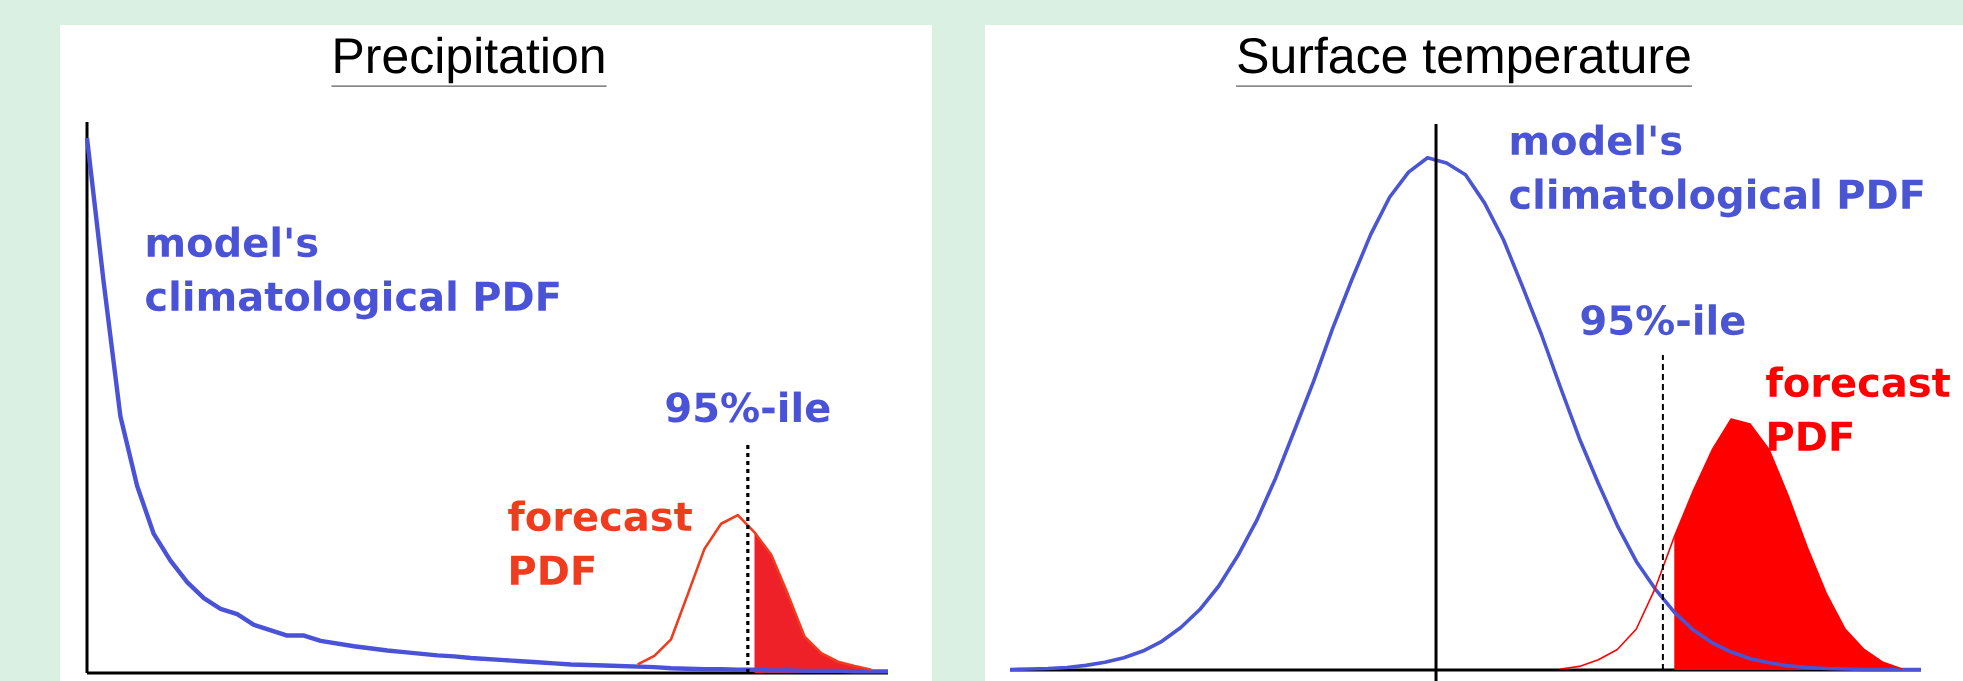 Image resolution: width=1963 pixels, height=681 pixels. What do you see at coordinates (469, 60) in the screenshot?
I see `chart-title: Precipitation` at bounding box center [469, 60].